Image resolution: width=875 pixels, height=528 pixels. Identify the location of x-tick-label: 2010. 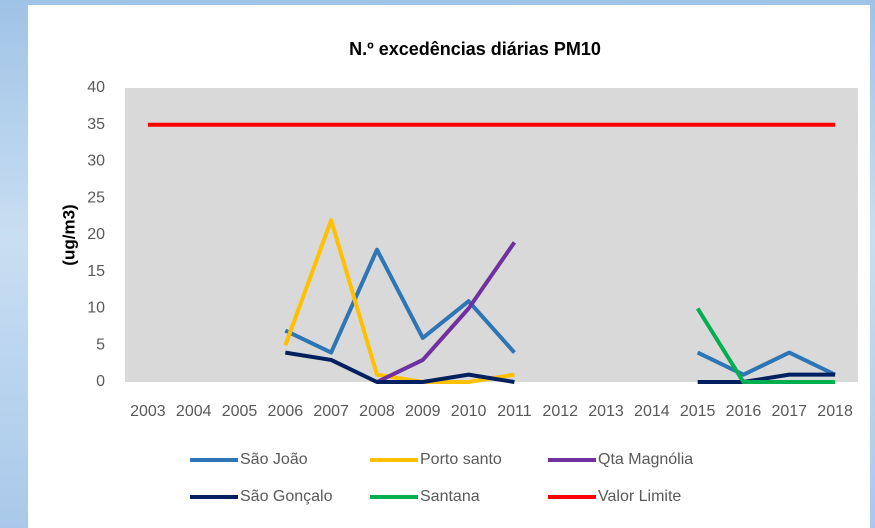
(469, 411).